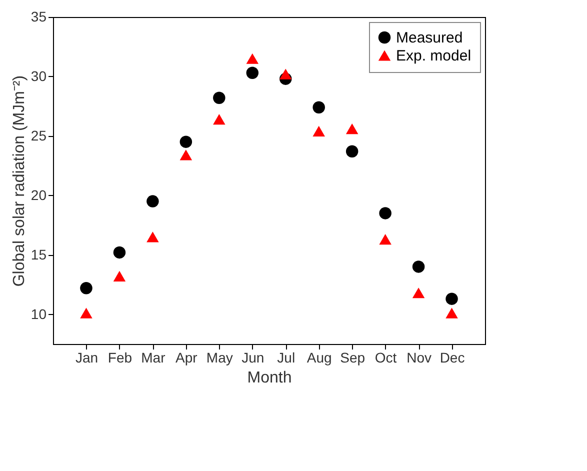 The height and width of the screenshot is (471, 587). I want to click on x-tick-label: Oct, so click(385, 358).